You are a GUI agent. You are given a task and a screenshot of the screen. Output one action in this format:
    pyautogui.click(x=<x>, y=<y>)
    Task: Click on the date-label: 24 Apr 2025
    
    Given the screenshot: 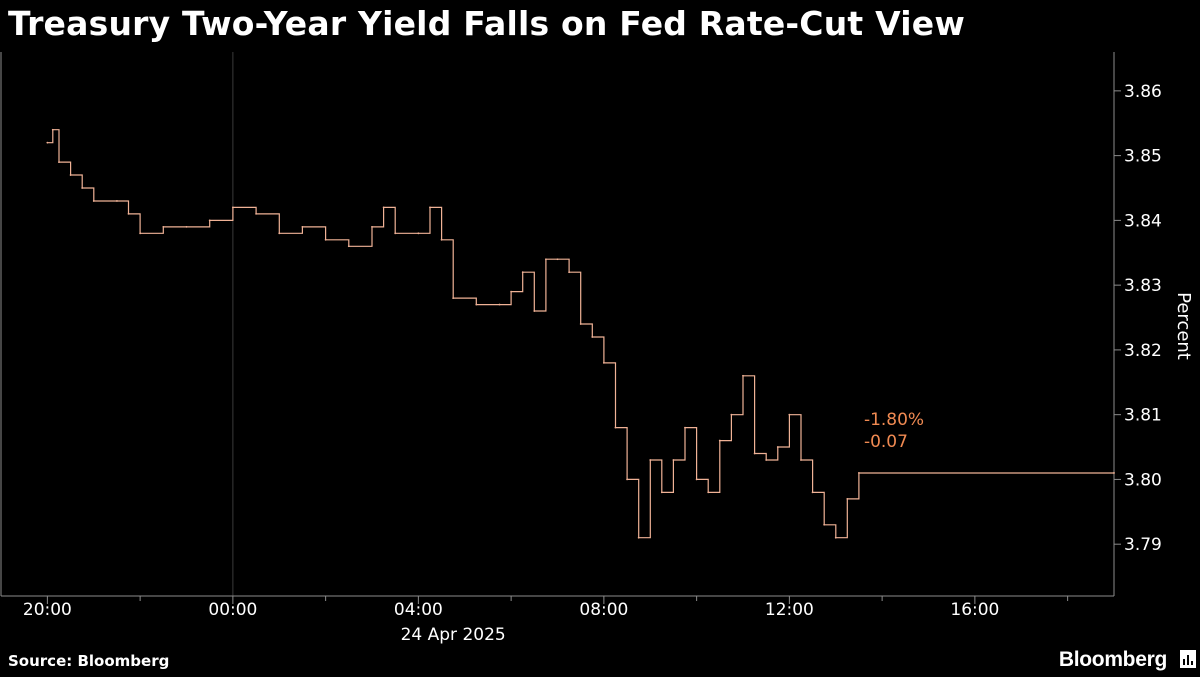 What is the action you would take?
    pyautogui.click(x=453, y=635)
    